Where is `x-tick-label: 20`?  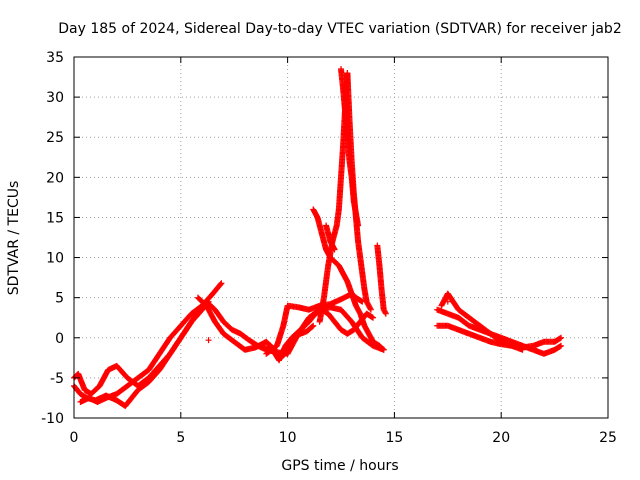
x-tick-label: 20 is located at coordinates (501, 438).